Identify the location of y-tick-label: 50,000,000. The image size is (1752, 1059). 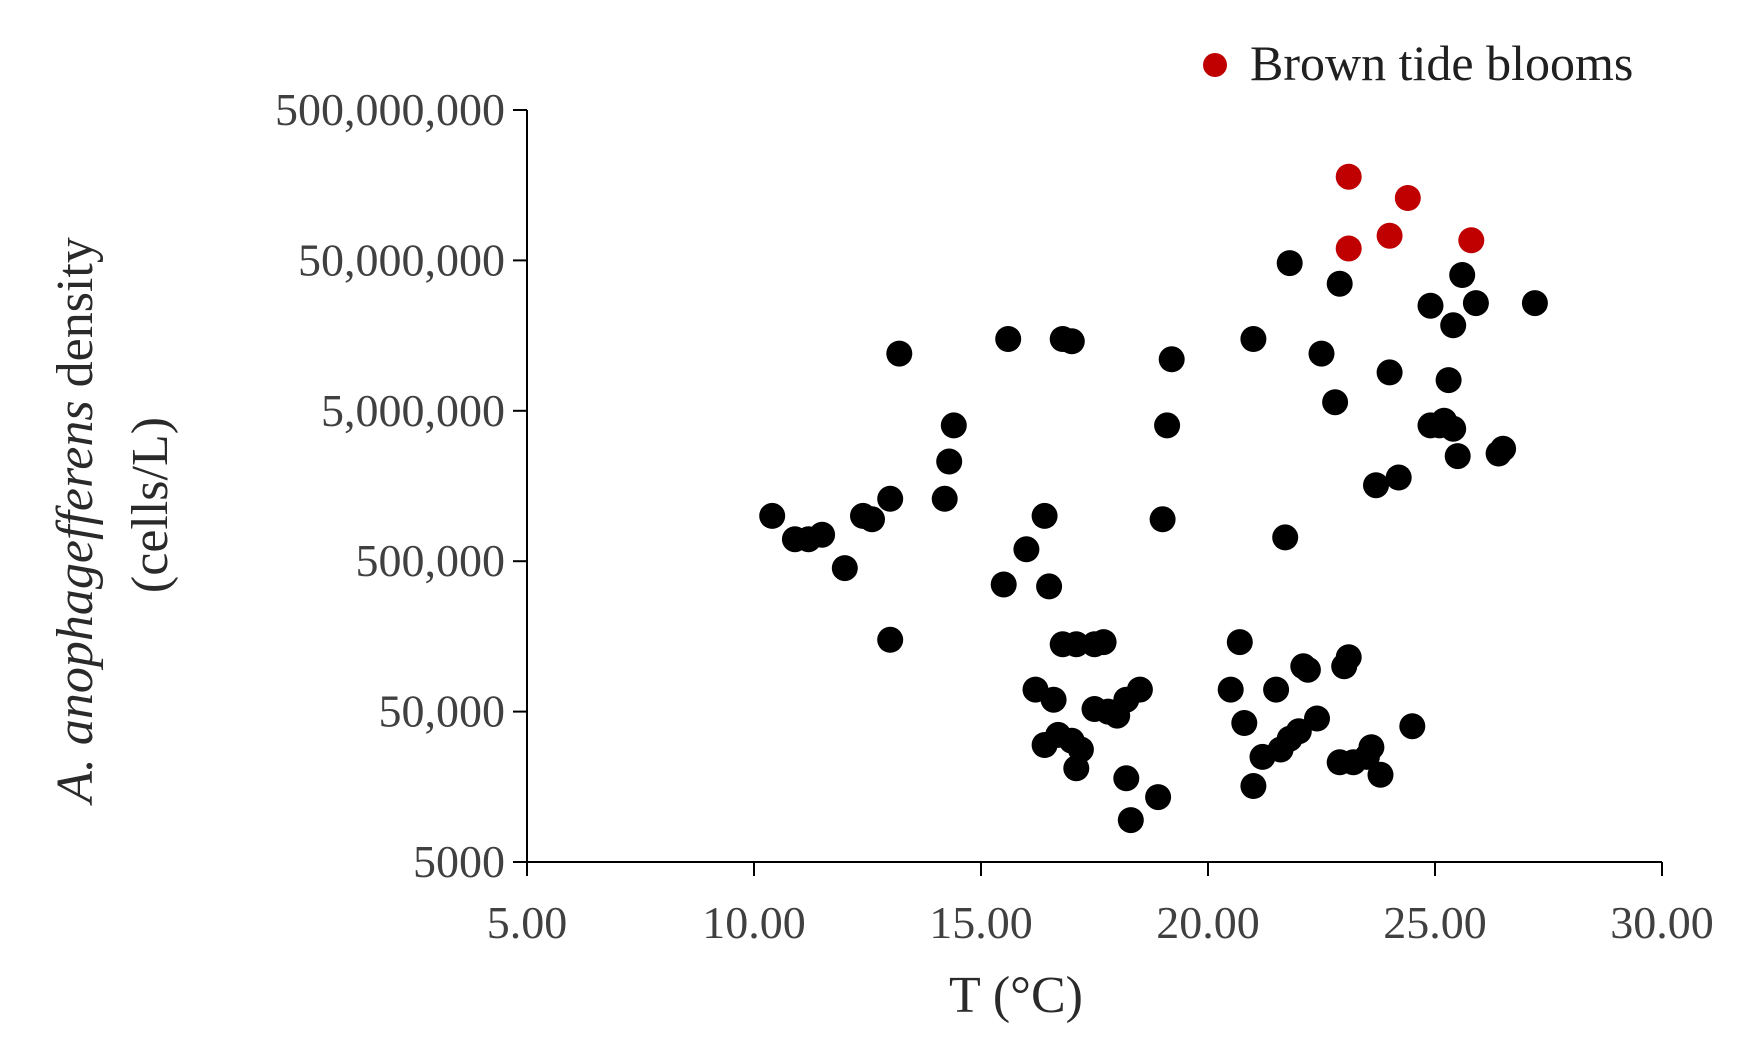
(401, 259).